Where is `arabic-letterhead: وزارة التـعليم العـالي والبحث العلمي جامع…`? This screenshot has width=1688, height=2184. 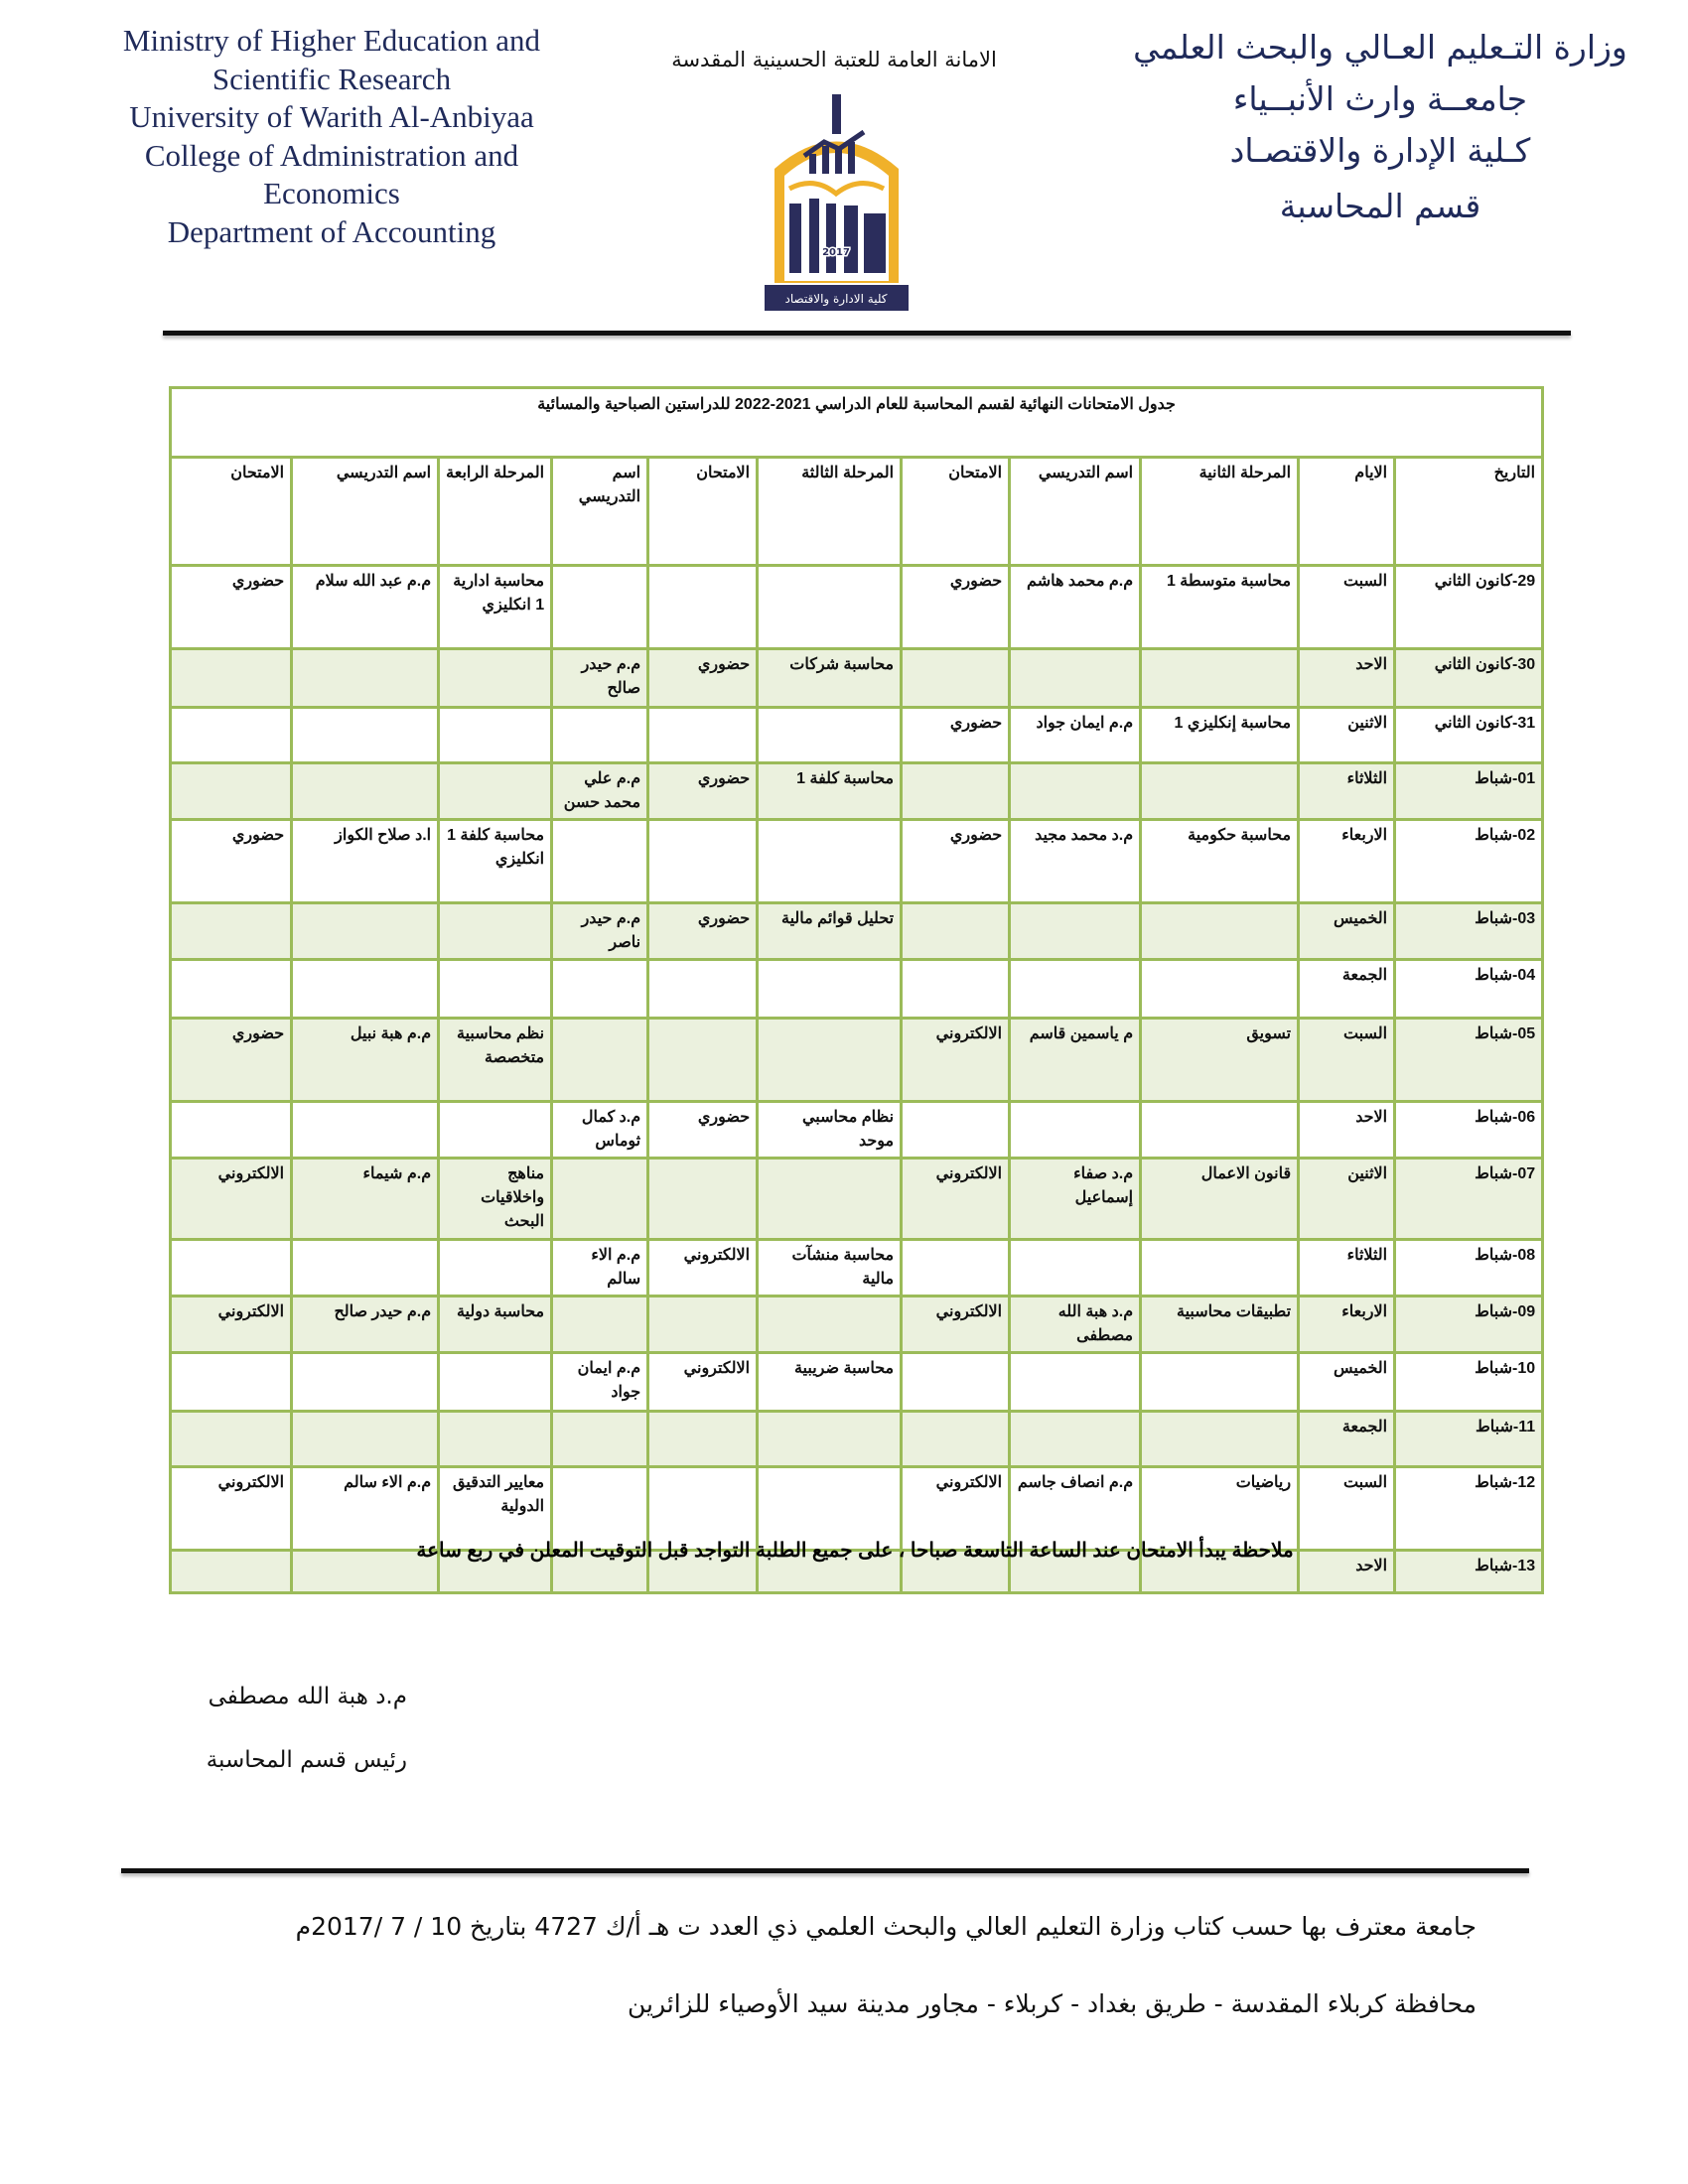 arabic-letterhead: وزارة التـعليم العـالي والبحث العلمي جامع… is located at coordinates (1380, 127).